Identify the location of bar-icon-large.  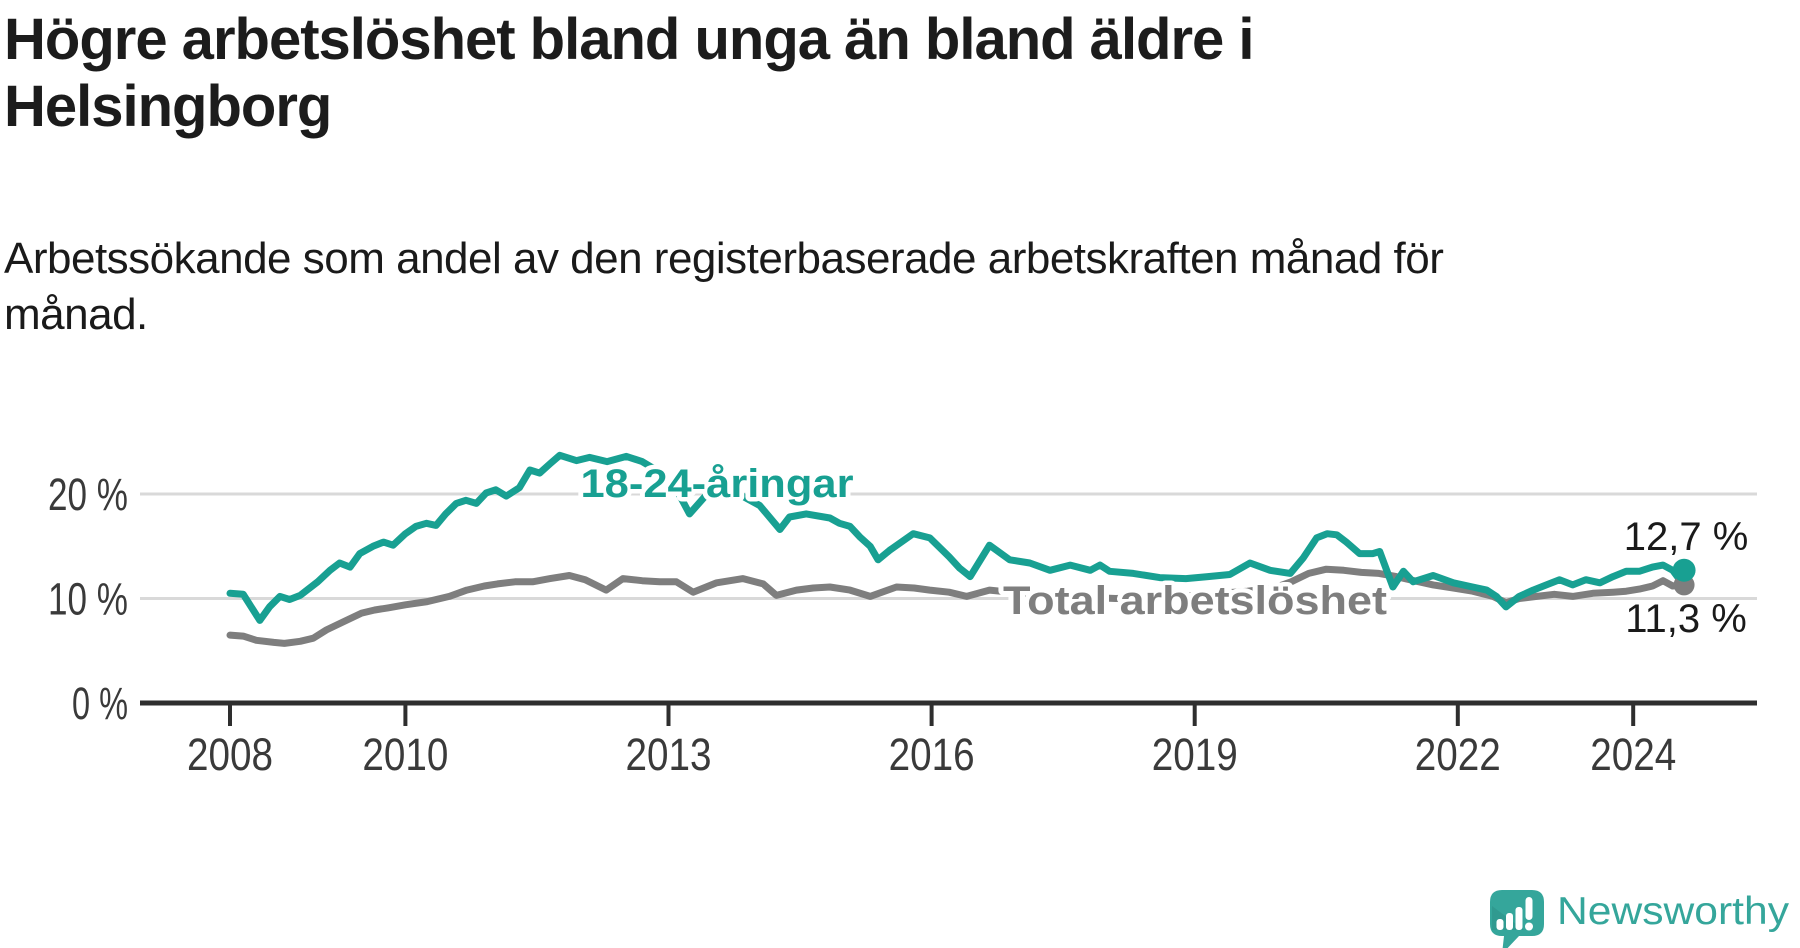
(1519, 918).